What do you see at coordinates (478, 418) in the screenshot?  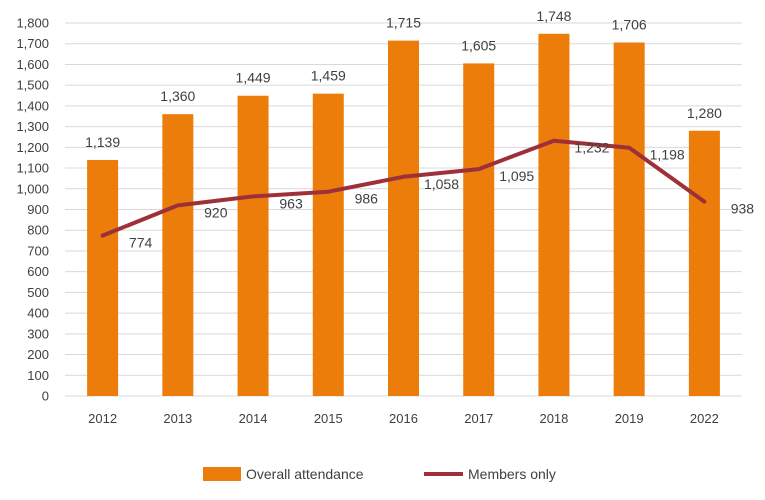 I see `x-tick-label: 2017` at bounding box center [478, 418].